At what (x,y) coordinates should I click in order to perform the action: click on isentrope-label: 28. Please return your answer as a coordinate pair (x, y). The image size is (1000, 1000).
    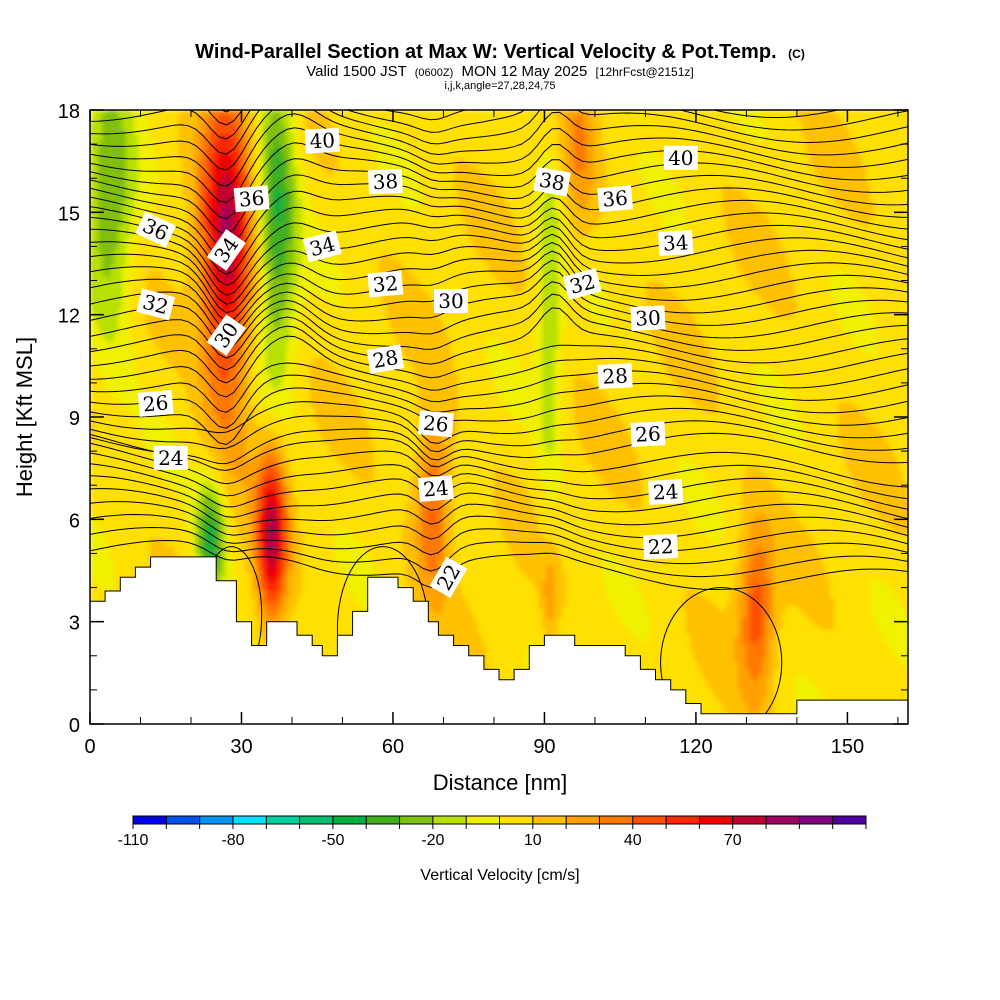
    Looking at the image, I should click on (385, 359).